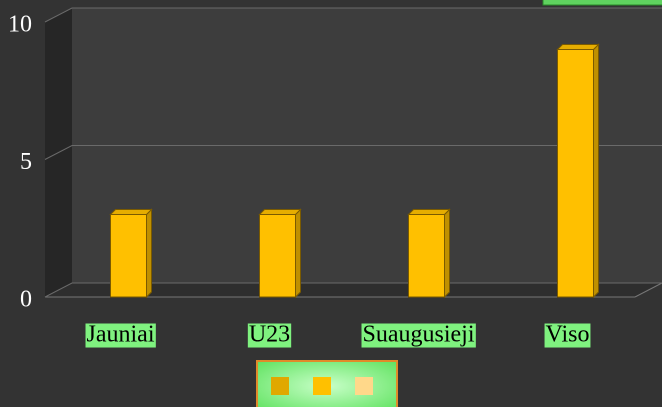  I want to click on floor, so click(353, 290).